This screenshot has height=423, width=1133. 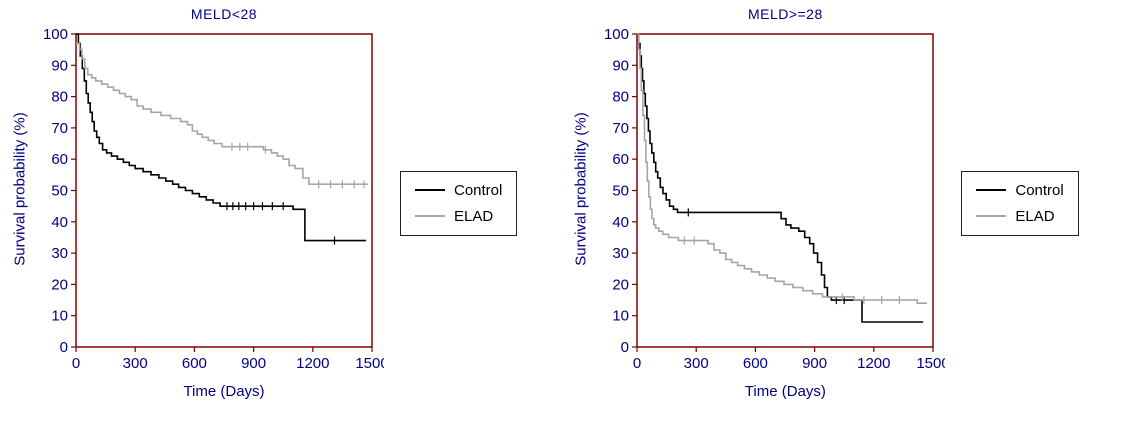 What do you see at coordinates (222, 113) in the screenshot?
I see `series-curve-elad` at bounding box center [222, 113].